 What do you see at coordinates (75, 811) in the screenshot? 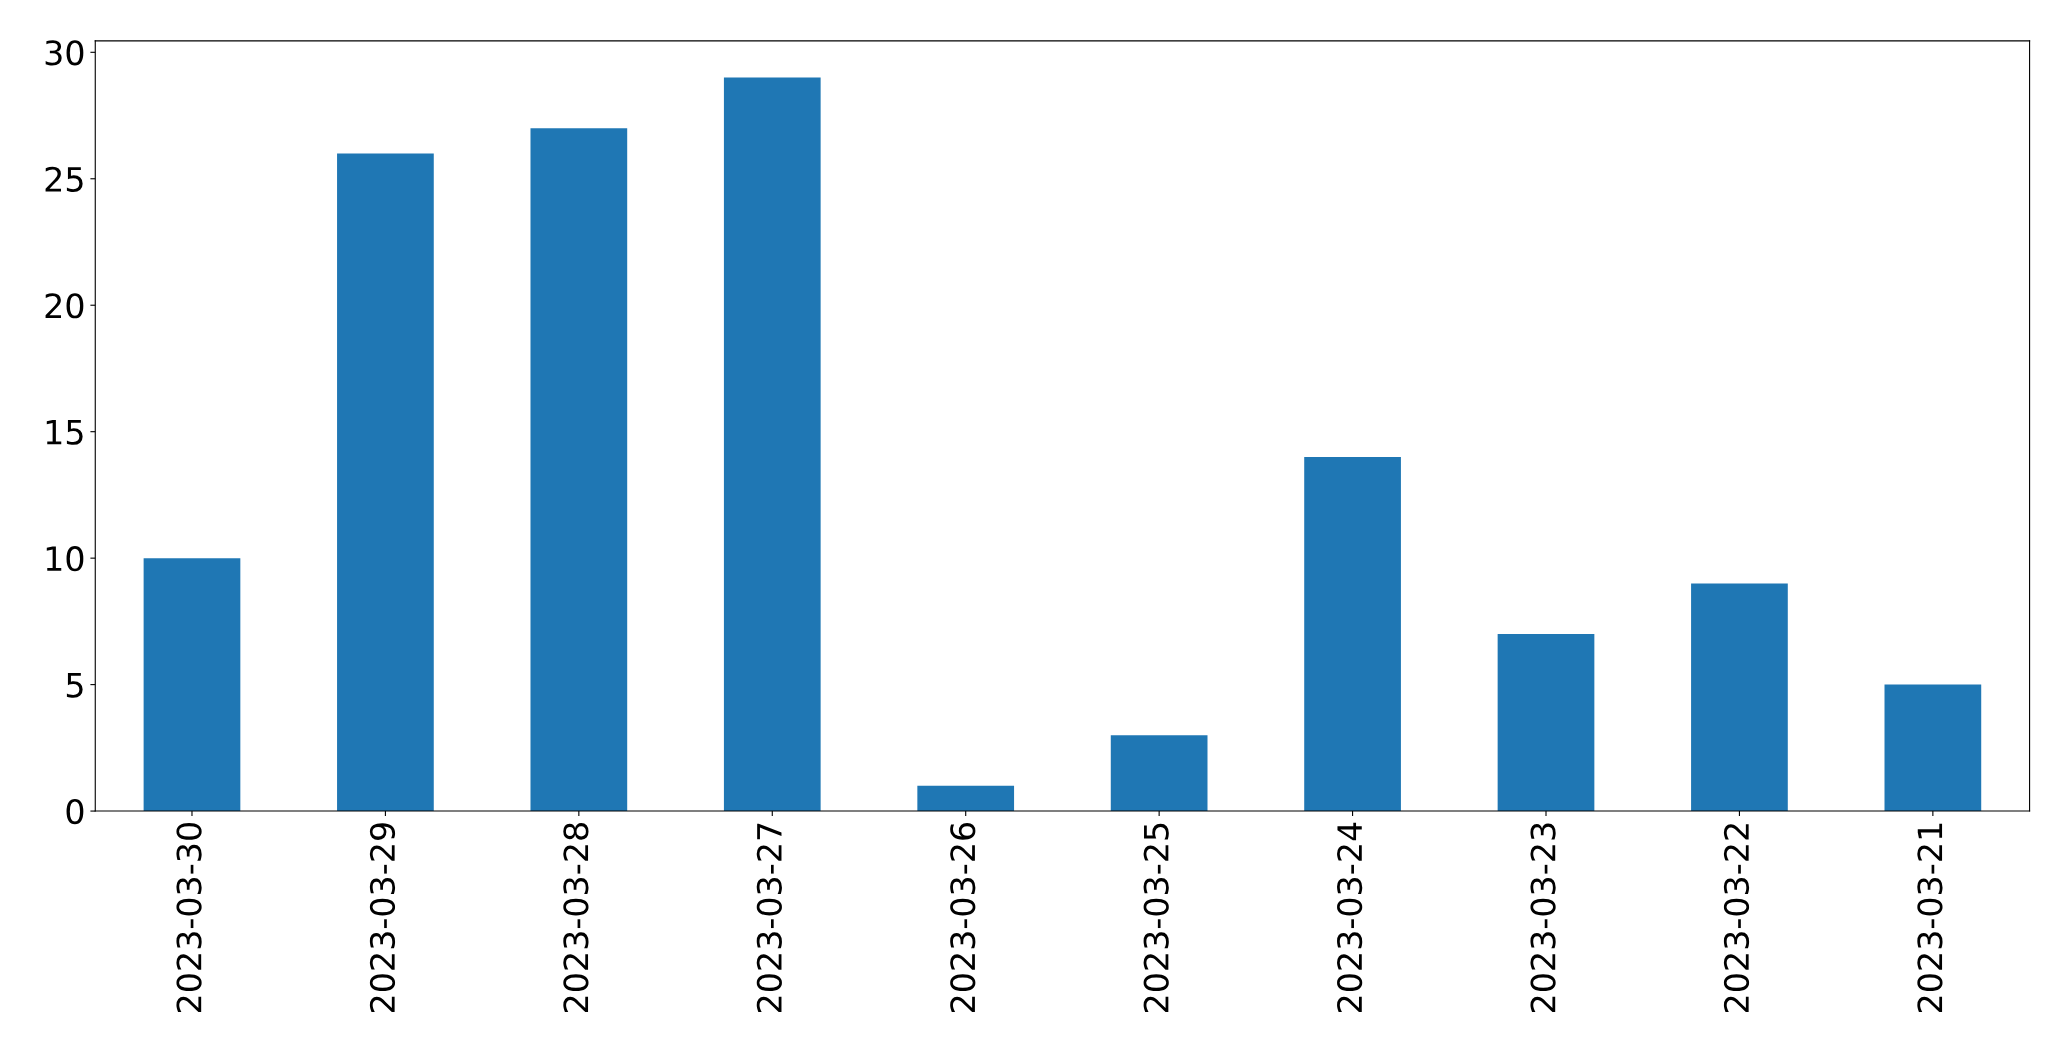
I see `y-tick-label: 0` at bounding box center [75, 811].